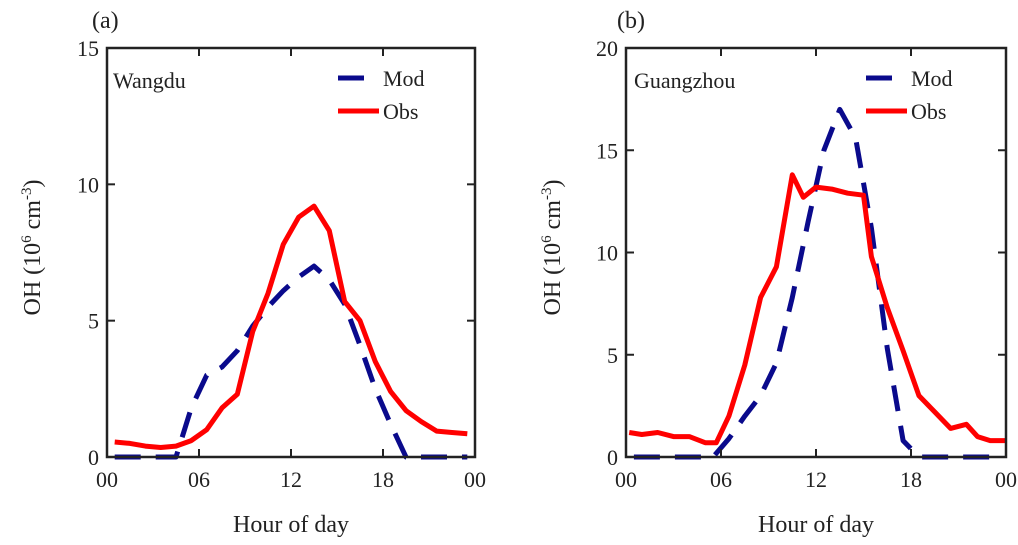 The image size is (1018, 545). I want to click on panel-label: (a), so click(105, 21).